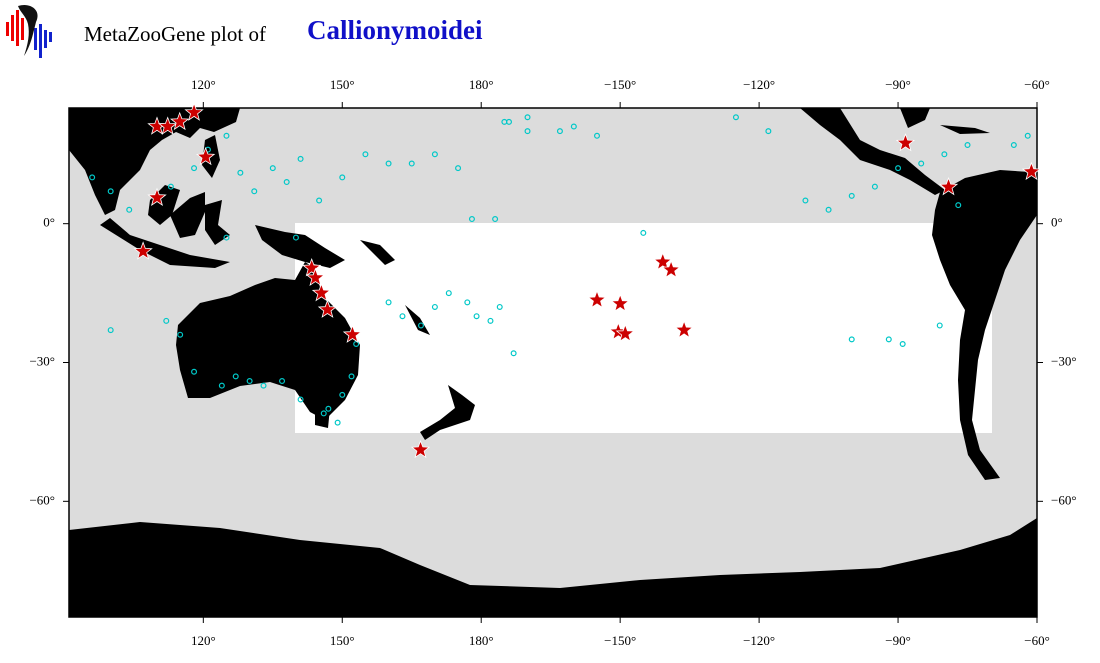 This screenshot has width=1100, height=663. I want to click on x-tick-label: 120°, so click(203, 84).